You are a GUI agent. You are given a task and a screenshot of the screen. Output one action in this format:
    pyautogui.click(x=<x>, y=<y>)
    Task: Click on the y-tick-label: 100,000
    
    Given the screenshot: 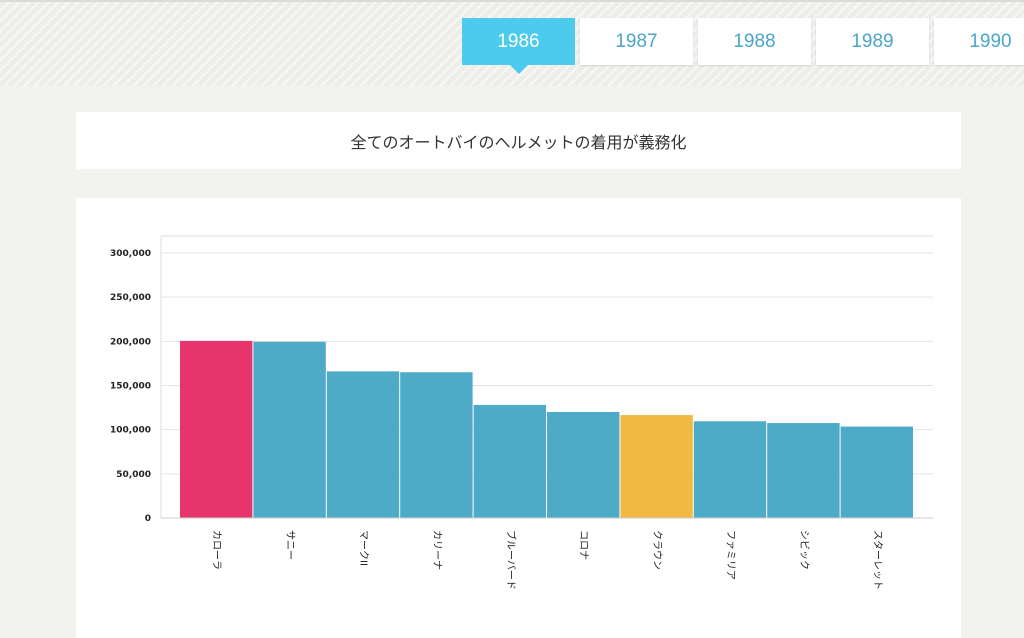 What is the action you would take?
    pyautogui.click(x=130, y=431)
    